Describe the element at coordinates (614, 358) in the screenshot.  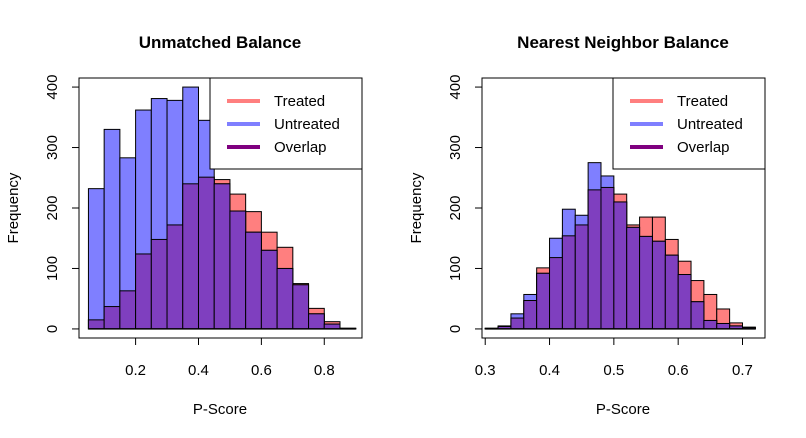
I see `x-axis: 0.3 0.4 0.5 0.6 0.7` at that location.